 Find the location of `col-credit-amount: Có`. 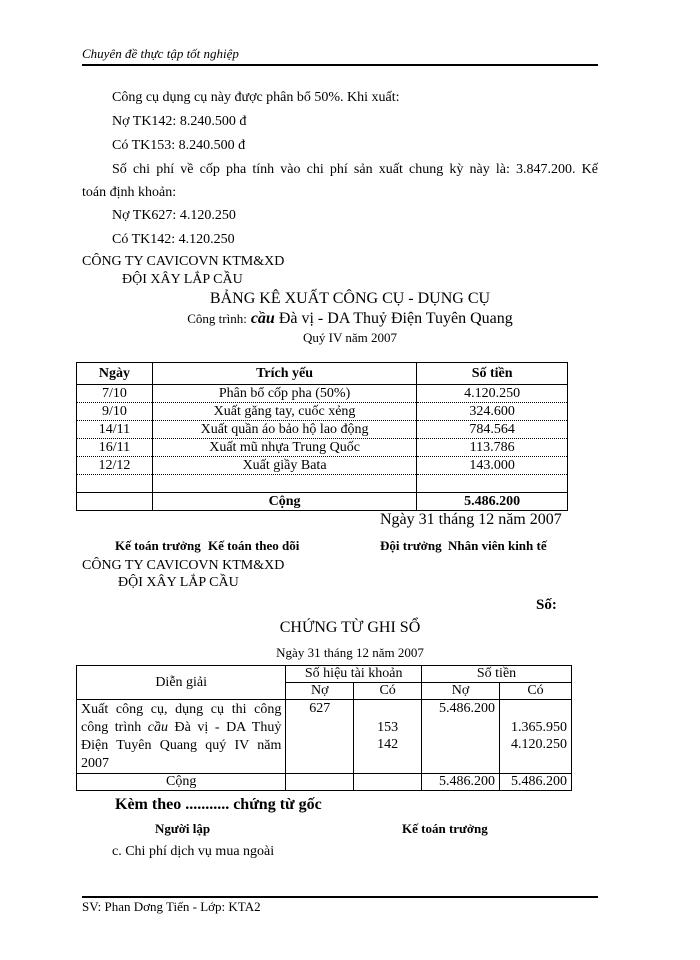

col-credit-amount: Có is located at coordinates (535, 691).